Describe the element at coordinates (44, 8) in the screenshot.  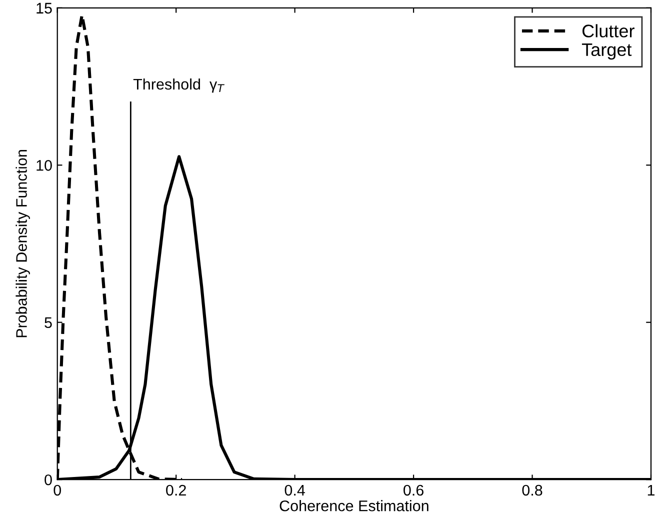
I see `y-tick-label: 15` at that location.